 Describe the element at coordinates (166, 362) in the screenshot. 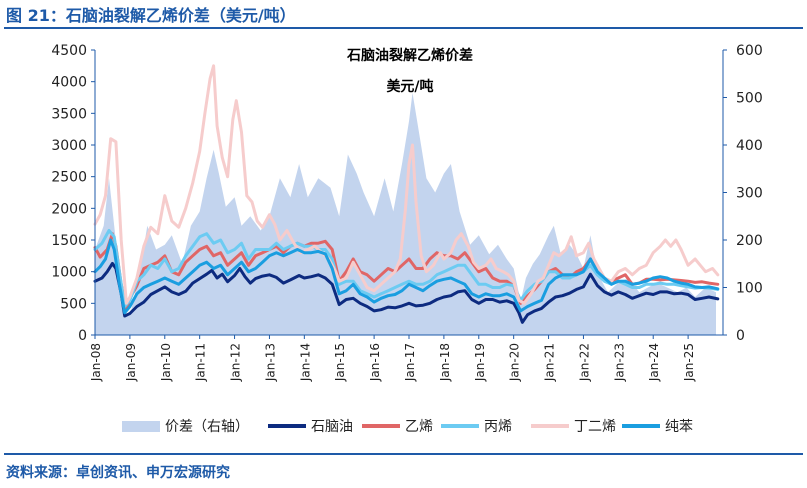

I see `x-tick-label: Jan-10` at that location.